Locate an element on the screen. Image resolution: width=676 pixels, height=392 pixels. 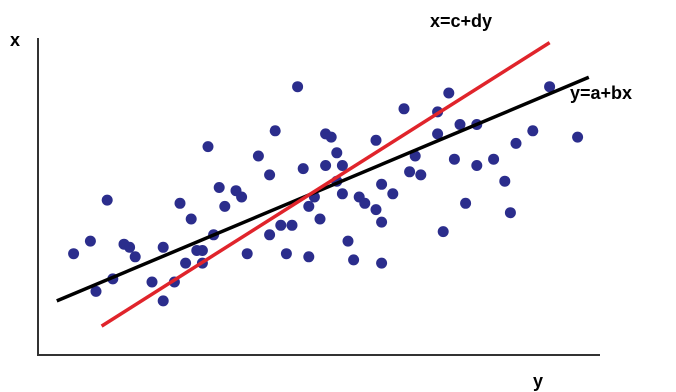
series-label-red-line: x=c+dy is located at coordinates (461, 21).